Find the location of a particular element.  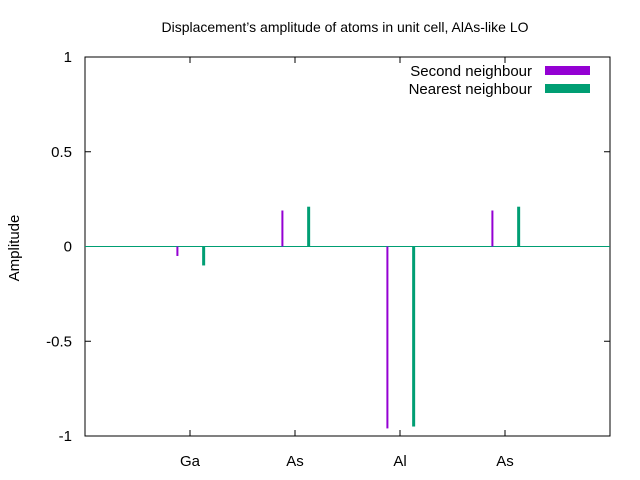

y-tick-label: 1 is located at coordinates (68, 57).